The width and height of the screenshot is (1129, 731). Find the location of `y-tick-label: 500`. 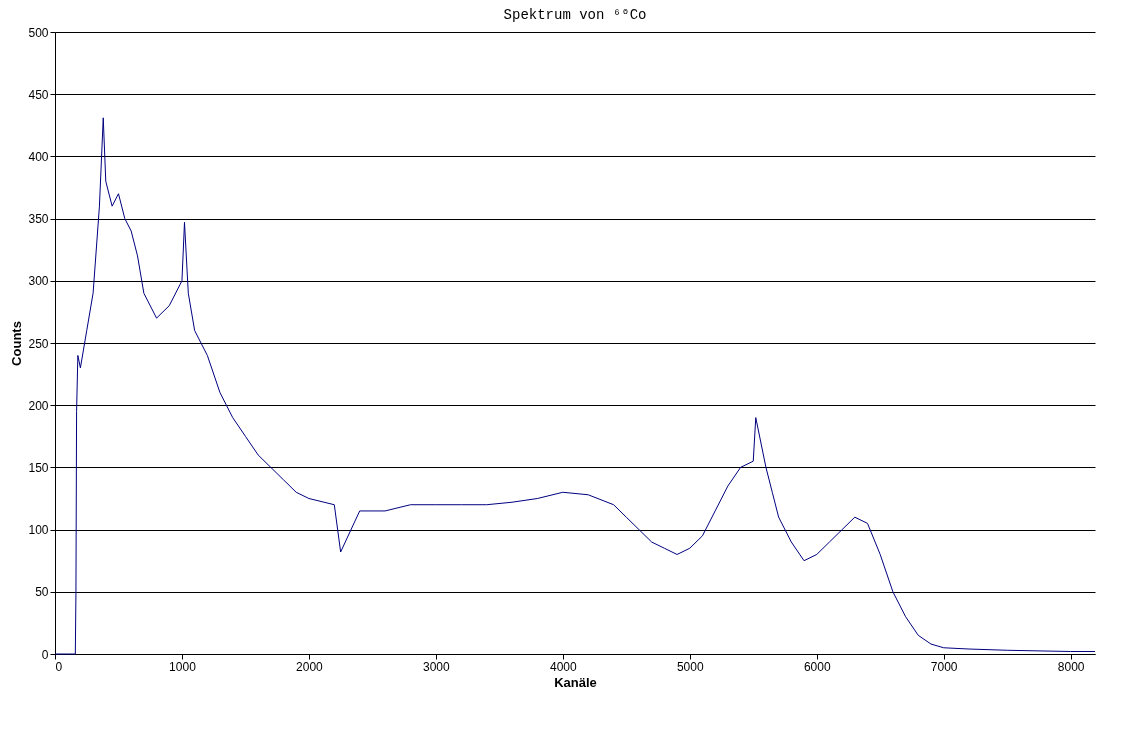

y-tick-label: 500 is located at coordinates (38, 32).